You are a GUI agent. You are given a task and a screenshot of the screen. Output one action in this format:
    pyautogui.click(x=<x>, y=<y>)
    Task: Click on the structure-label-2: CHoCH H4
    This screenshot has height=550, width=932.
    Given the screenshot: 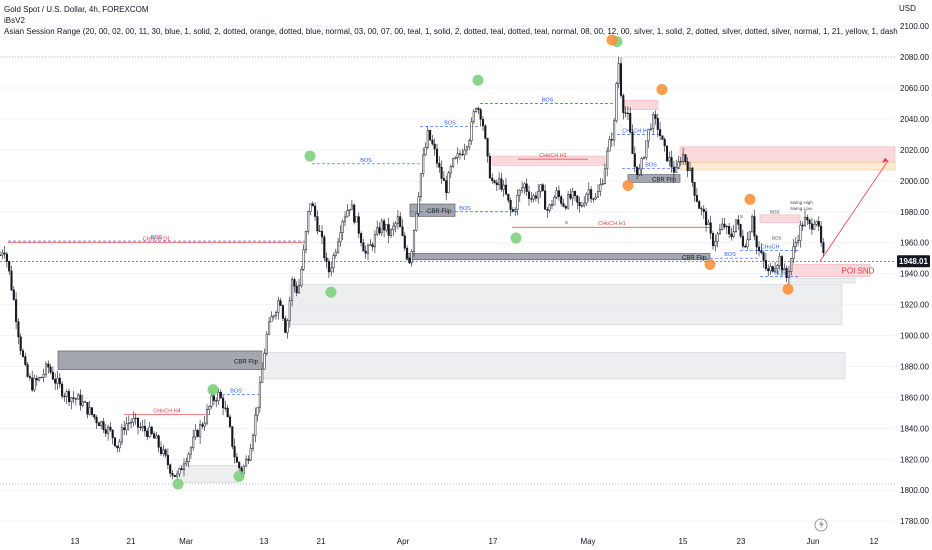 What is the action you would take?
    pyautogui.click(x=167, y=411)
    